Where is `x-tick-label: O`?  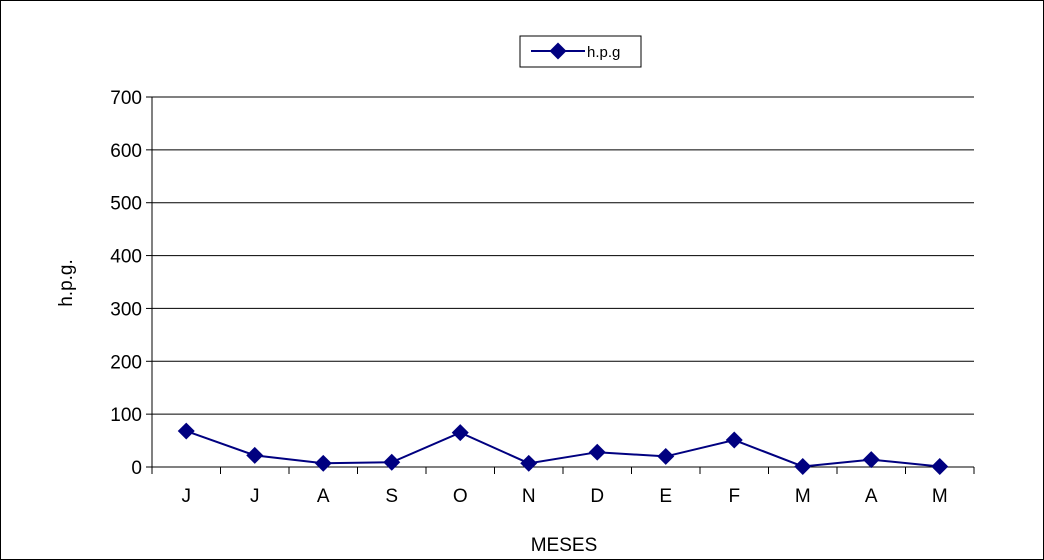
x-tick-label: O is located at coordinates (460, 496).